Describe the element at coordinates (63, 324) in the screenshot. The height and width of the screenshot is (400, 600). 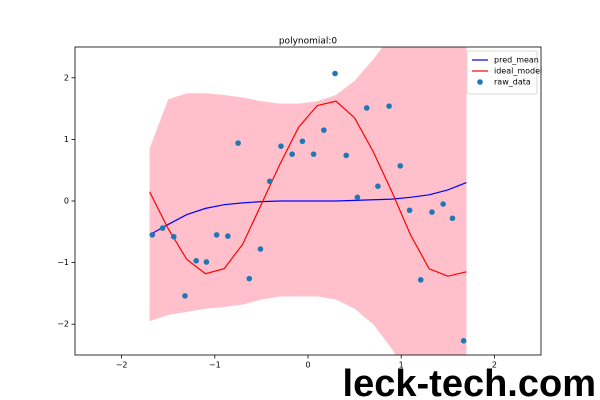
I see `y-tick-label: −2` at that location.